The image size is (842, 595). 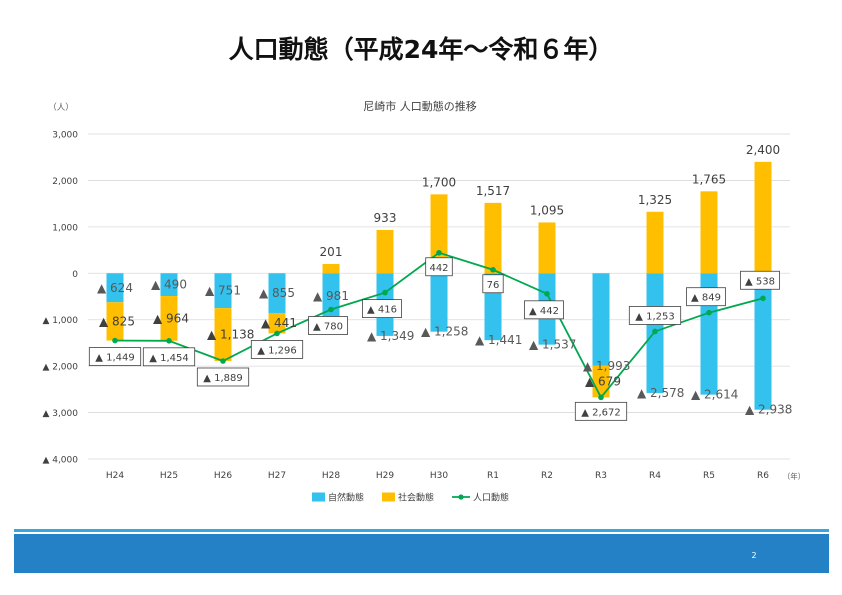 I want to click on natural-label: ▲ 855, so click(x=277, y=293).